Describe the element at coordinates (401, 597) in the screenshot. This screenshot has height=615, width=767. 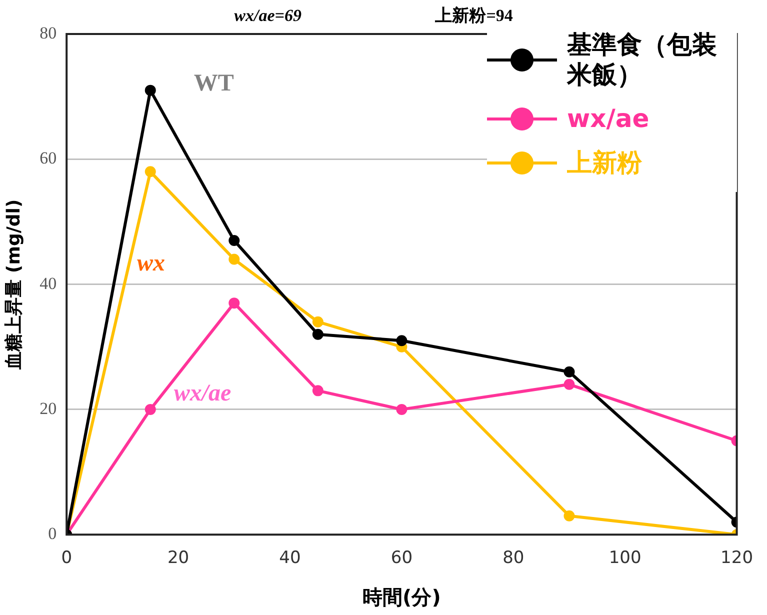
I see `x-axis-title: 時間(分)` at that location.